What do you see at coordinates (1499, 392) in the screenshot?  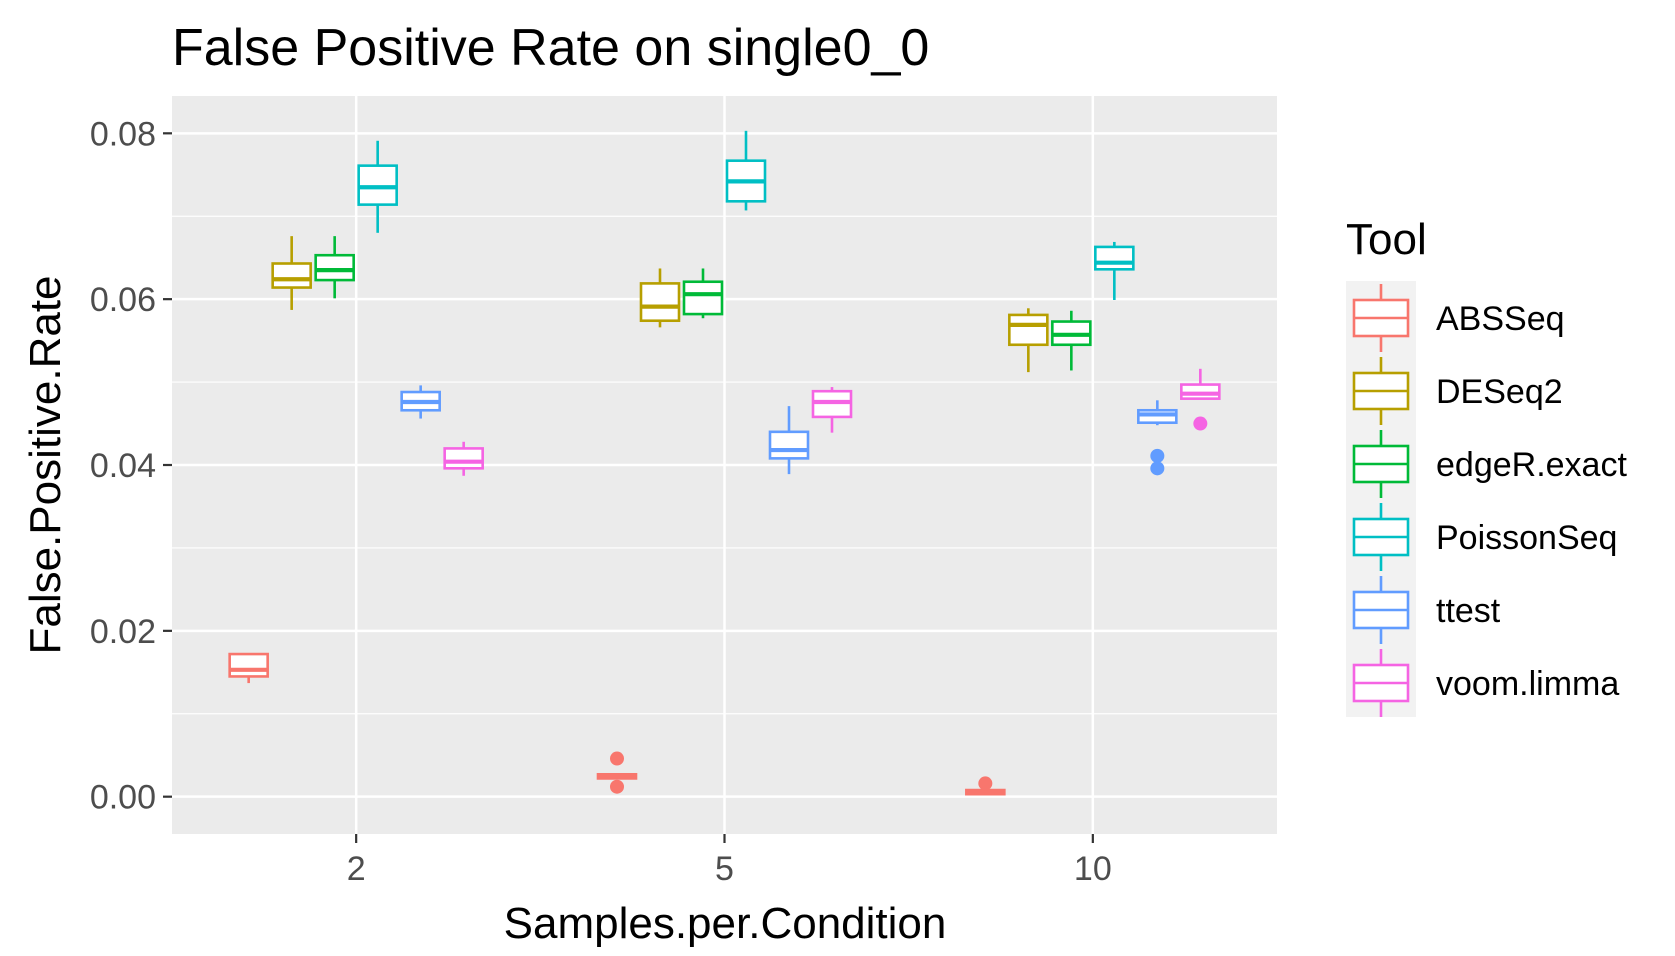 I see `legend-label: DESeq2` at bounding box center [1499, 392].